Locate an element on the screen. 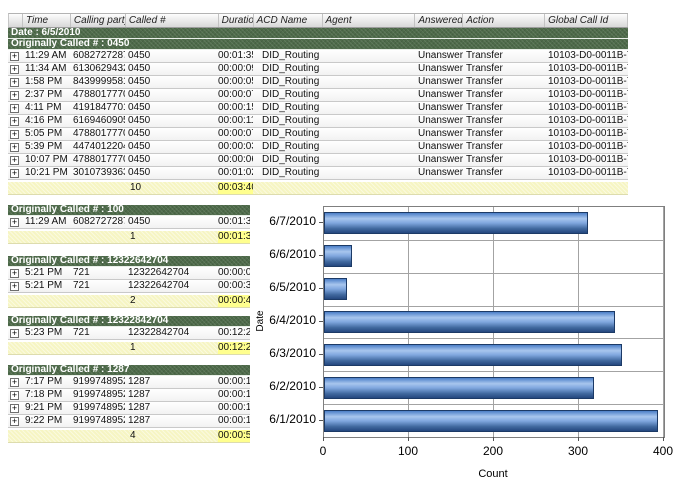 The image size is (676, 485). bar-6-7-2010 is located at coordinates (456, 223).